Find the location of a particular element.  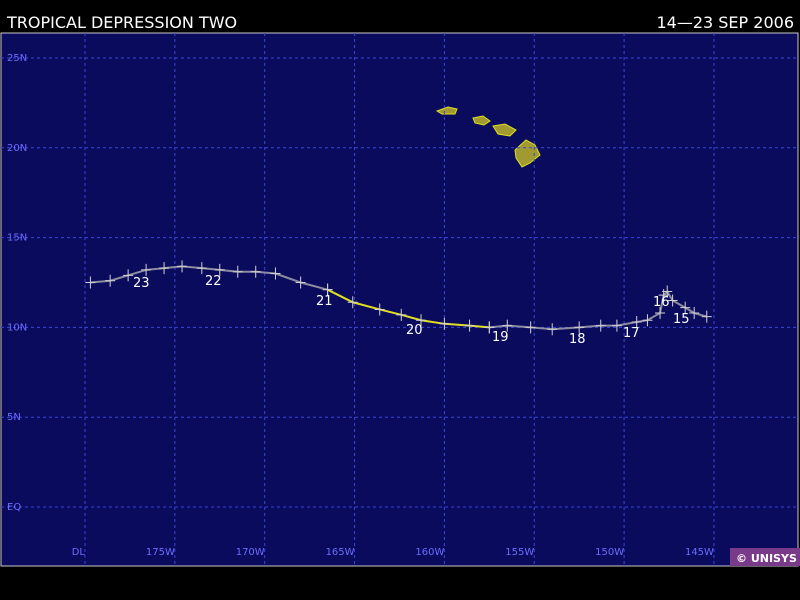

day-label: 18 is located at coordinates (577, 339).